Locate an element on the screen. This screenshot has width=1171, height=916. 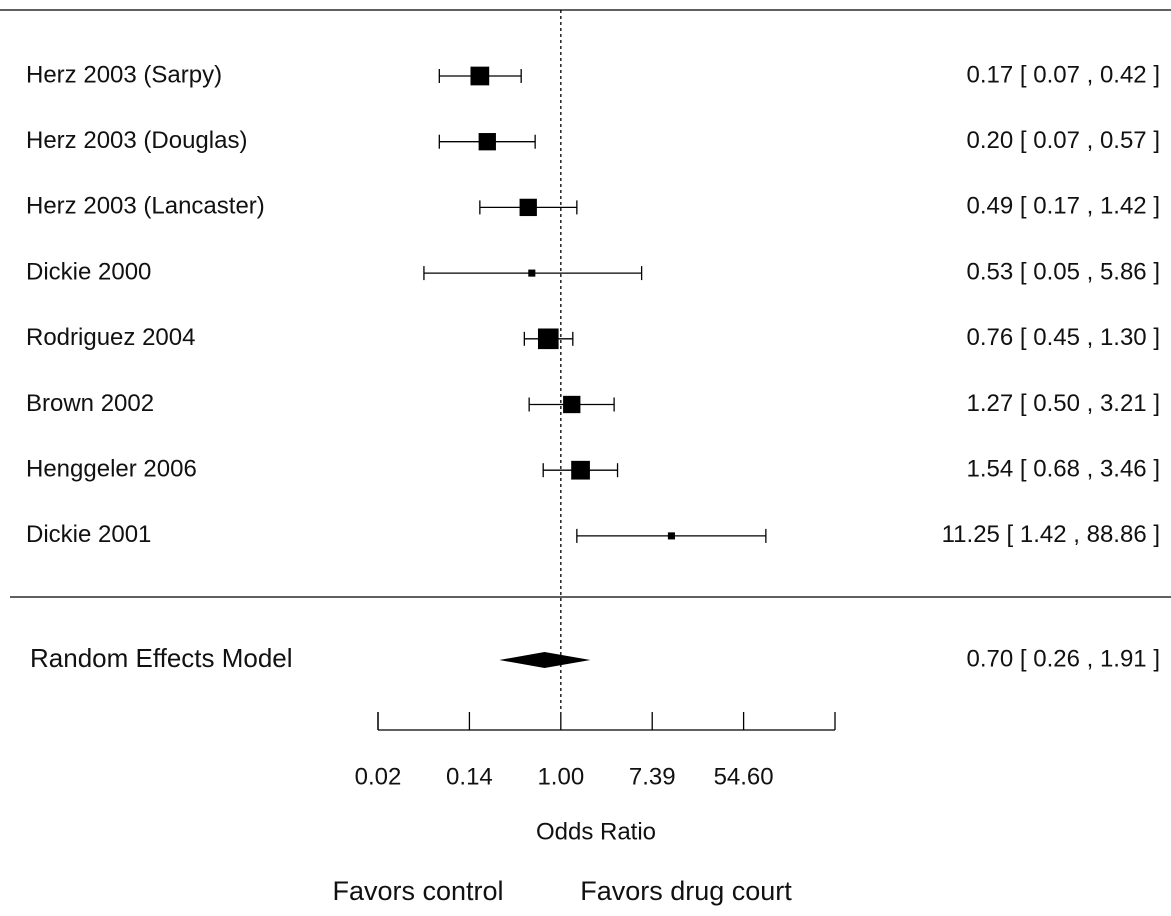
study-label: Dickie 2000 is located at coordinates (88, 271).